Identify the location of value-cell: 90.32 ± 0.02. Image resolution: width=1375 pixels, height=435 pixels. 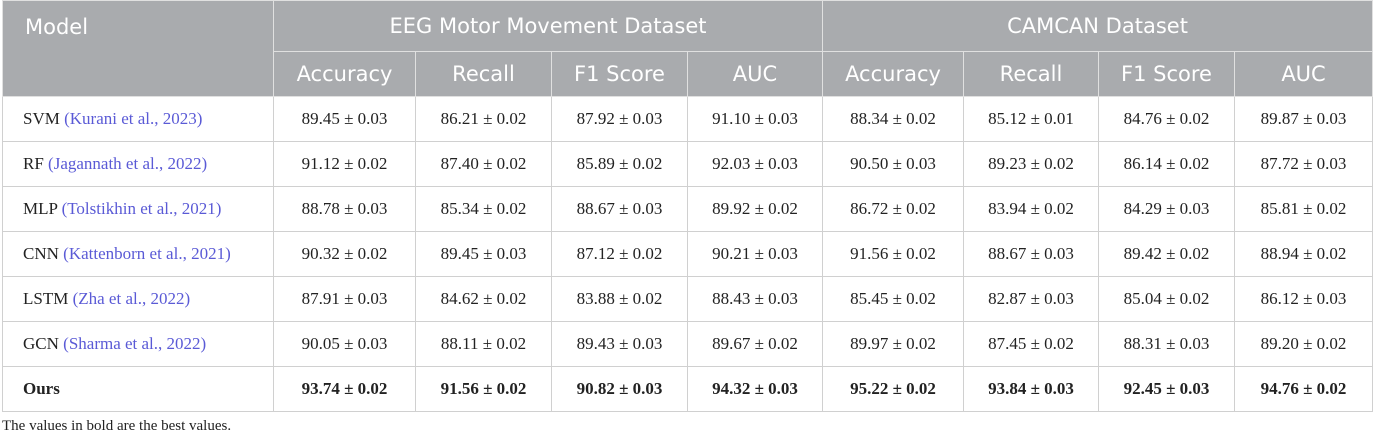
(344, 254).